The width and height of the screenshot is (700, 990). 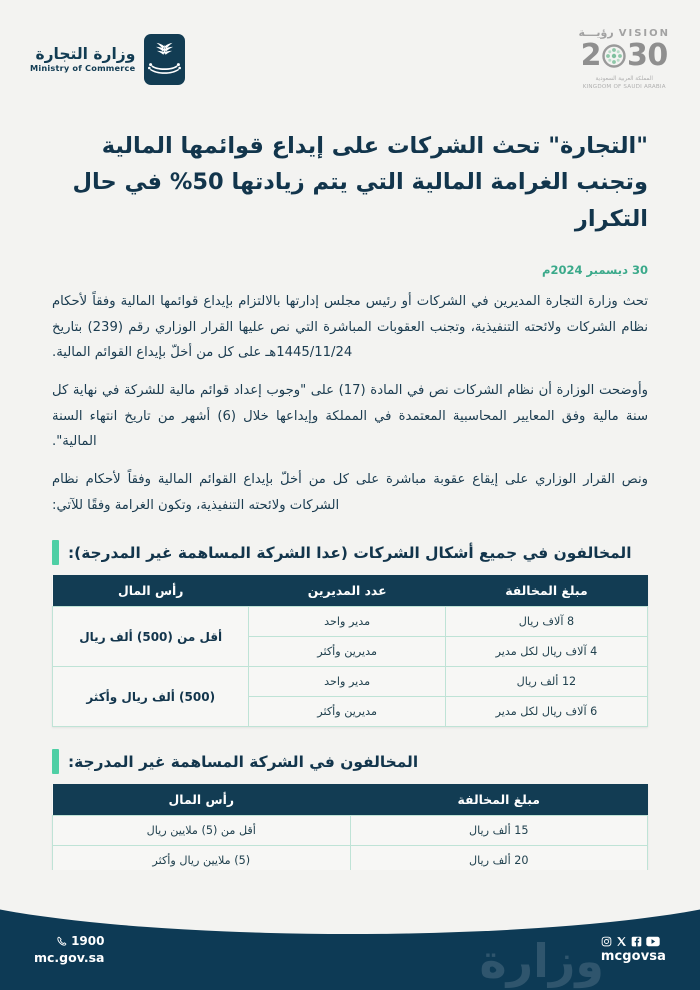 I want to click on vision-arabic-text: رؤيـــة, so click(x=596, y=32).